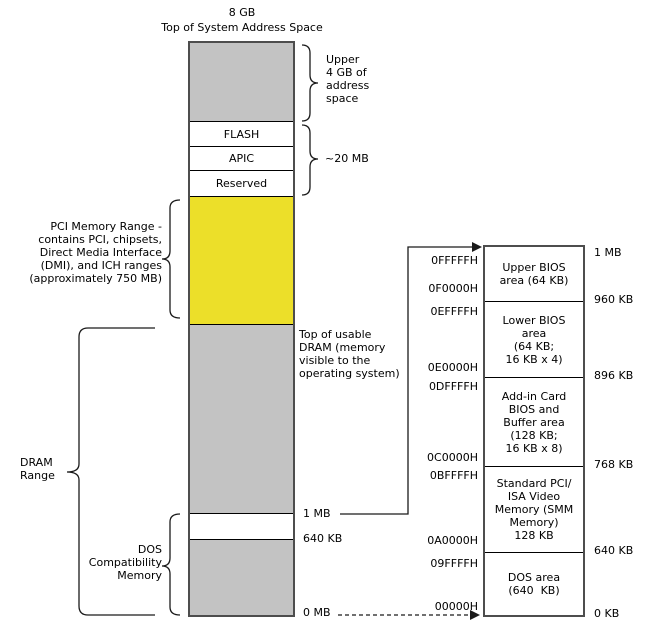 The width and height of the screenshot is (660, 632). What do you see at coordinates (534, 274) in the screenshot?
I see `detail-upper-bios-area: Upper BIOS area (64 KB)` at bounding box center [534, 274].